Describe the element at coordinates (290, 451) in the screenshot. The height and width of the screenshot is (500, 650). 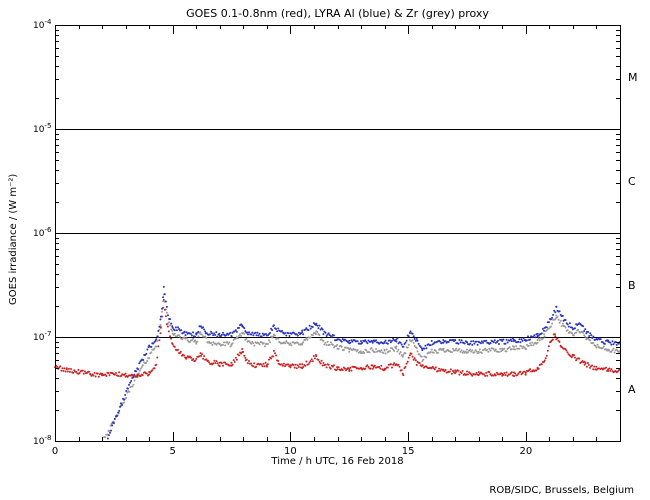
I see `x-tick-label: 10` at that location.